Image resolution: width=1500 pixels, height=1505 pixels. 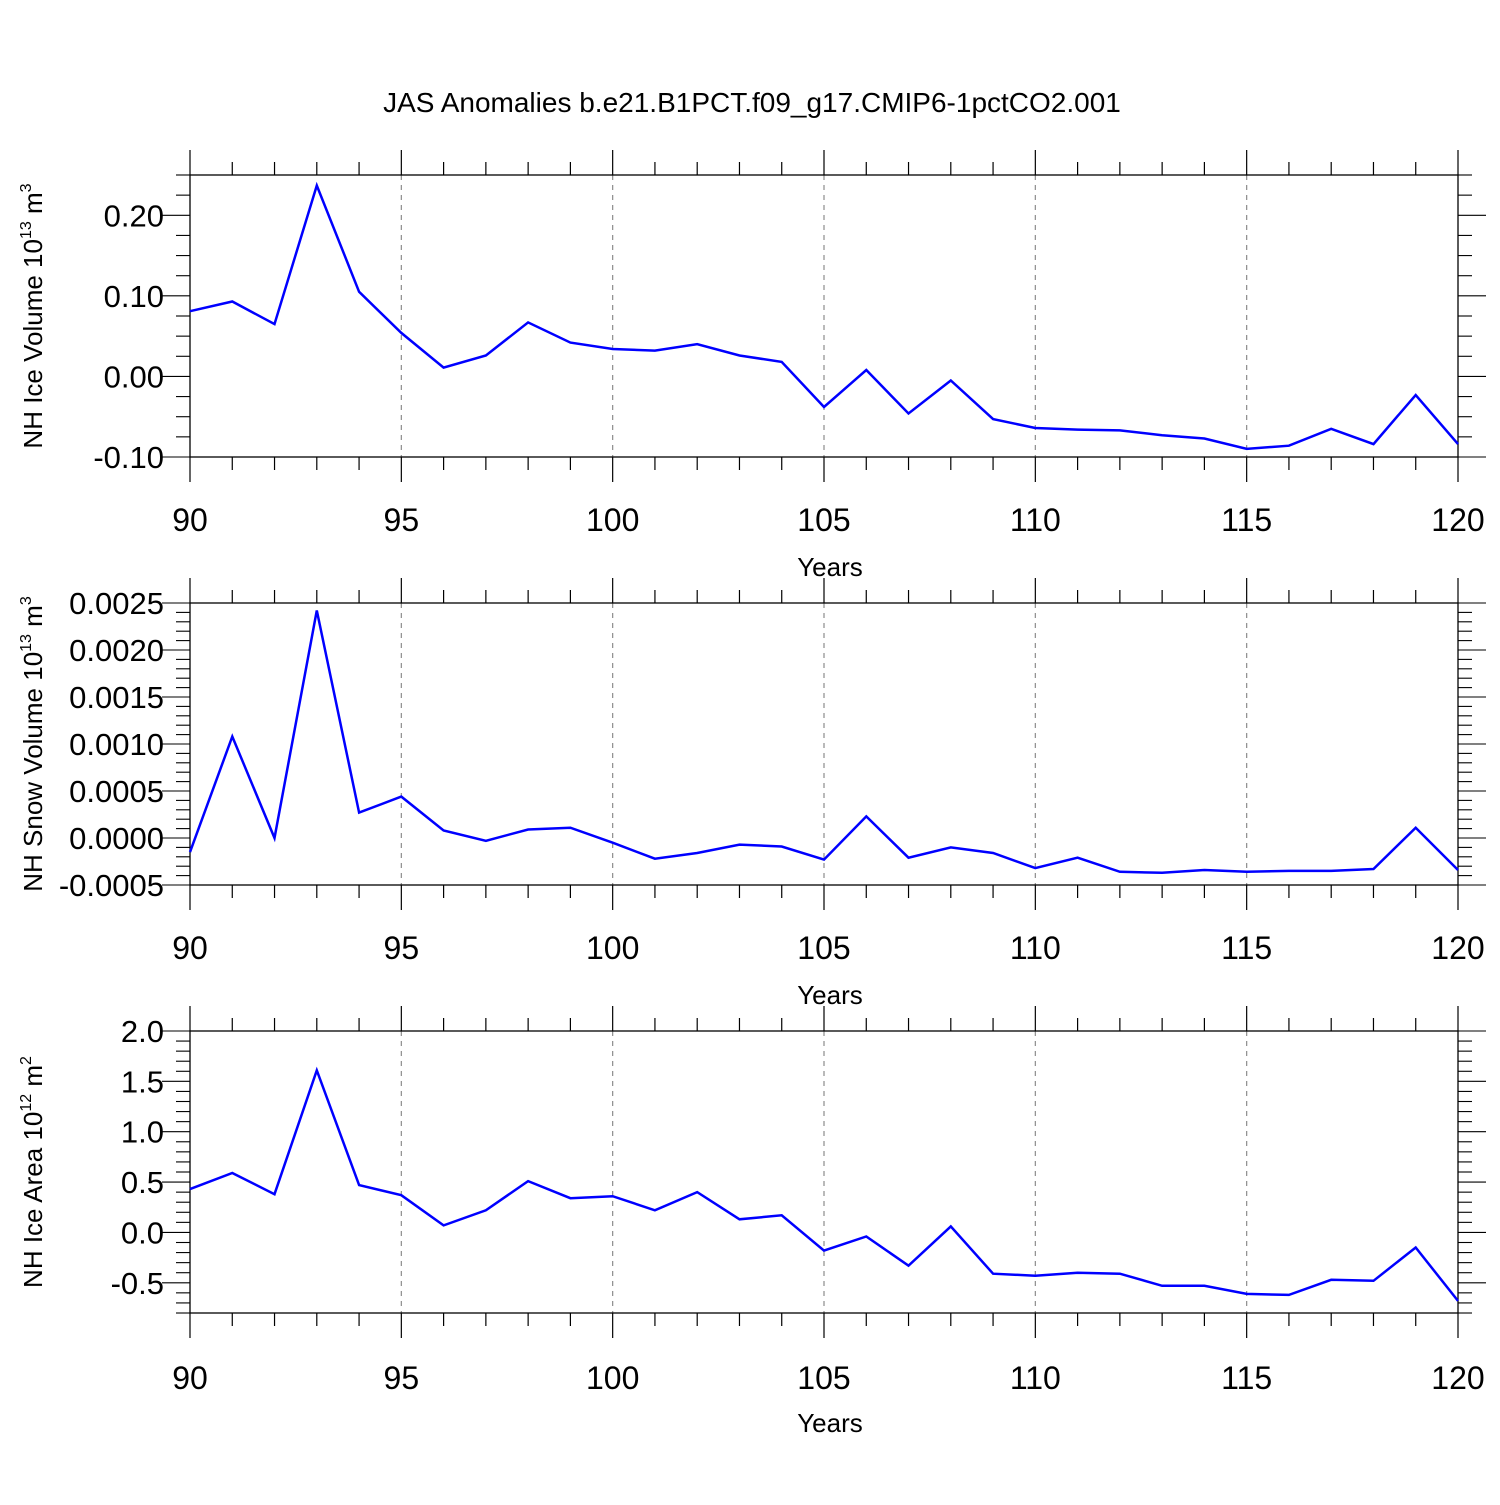 I want to click on y-tick-label: 2.0, so click(x=142, y=1031).